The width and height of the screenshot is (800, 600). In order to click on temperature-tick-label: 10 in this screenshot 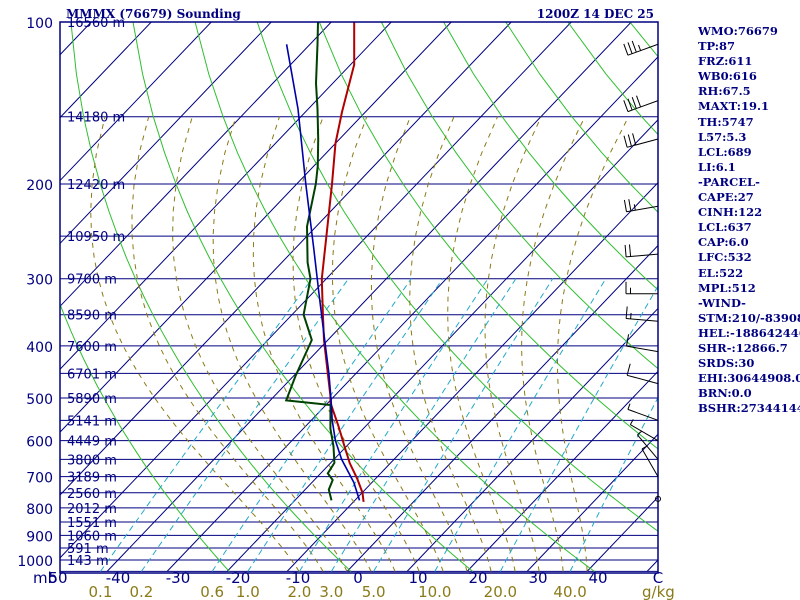, I will do `click(417, 578)`.